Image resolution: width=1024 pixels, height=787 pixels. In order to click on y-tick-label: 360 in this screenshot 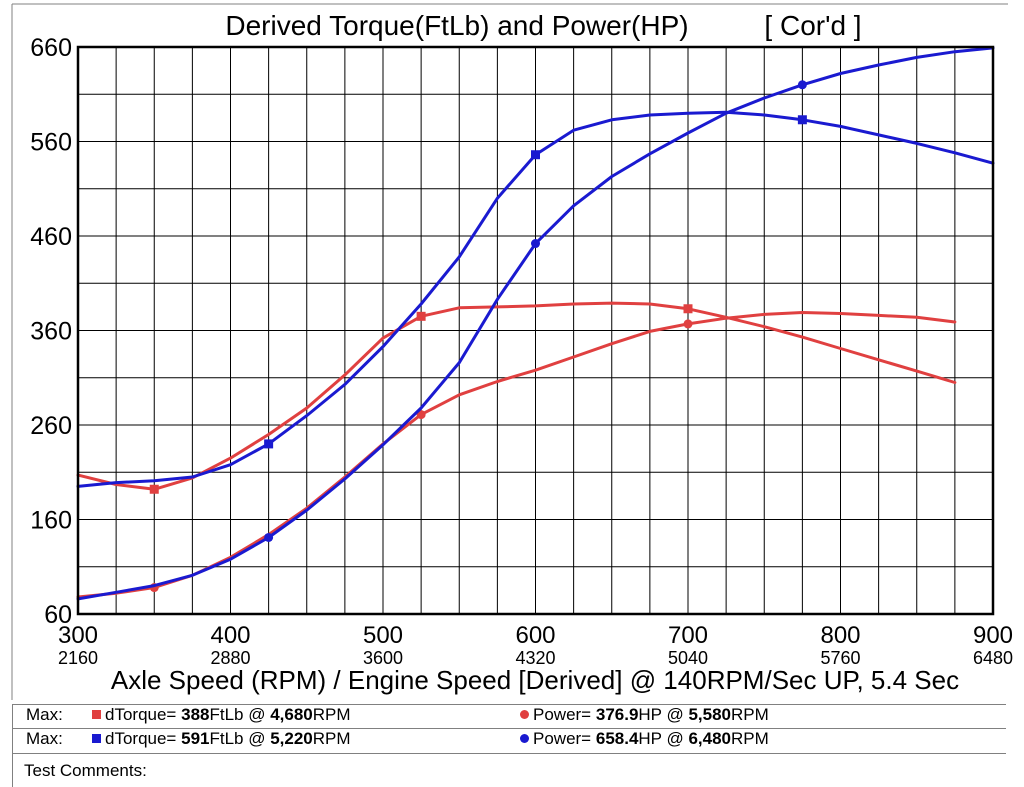, I will do `click(51, 332)`.